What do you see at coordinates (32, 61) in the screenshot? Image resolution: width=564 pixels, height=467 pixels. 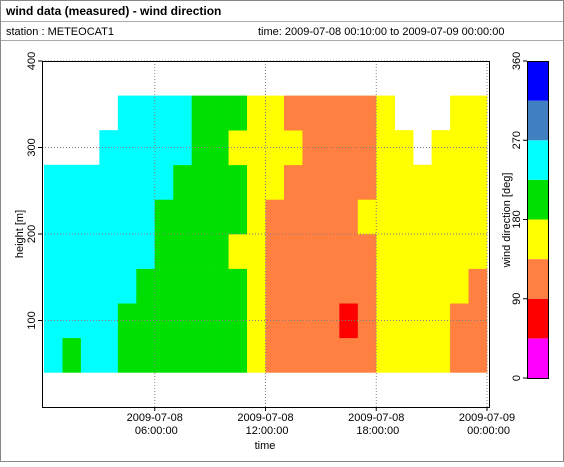 I see `y-tick-label: 400` at bounding box center [32, 61].